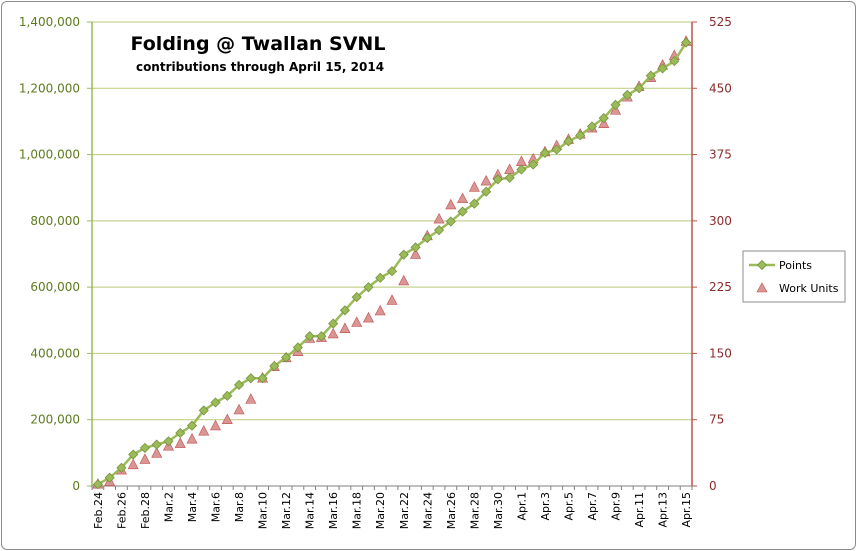 Image resolution: width=857 pixels, height=551 pixels. What do you see at coordinates (55, 221) in the screenshot?
I see `y-left-tick-label: 800,000` at bounding box center [55, 221].